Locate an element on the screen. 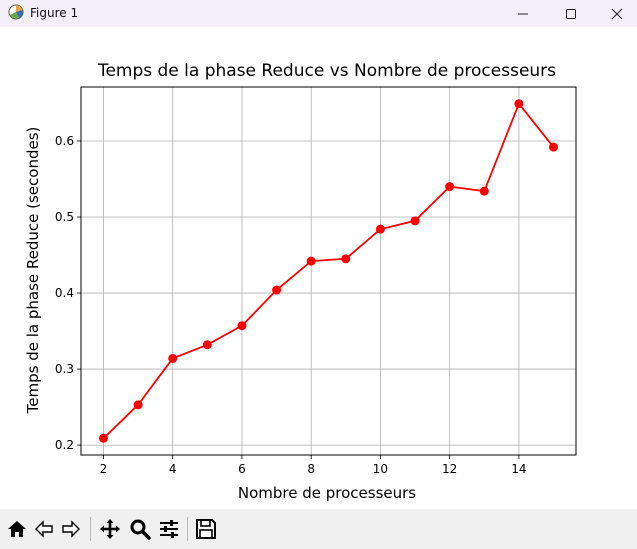 This screenshot has width=637, height=549. x-axis-ticks: 2 4 6 8 10 12 14 is located at coordinates (313, 465).